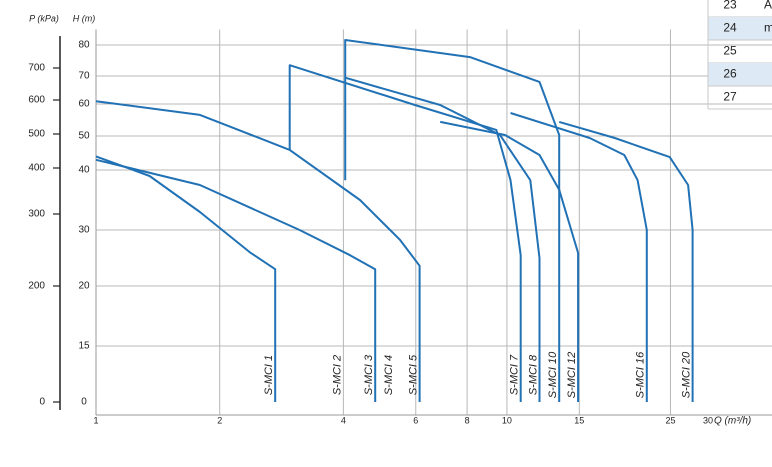 This screenshot has width=772, height=467. Describe the element at coordinates (36, 100) in the screenshot. I see `y2-tick-label: 600` at that location.